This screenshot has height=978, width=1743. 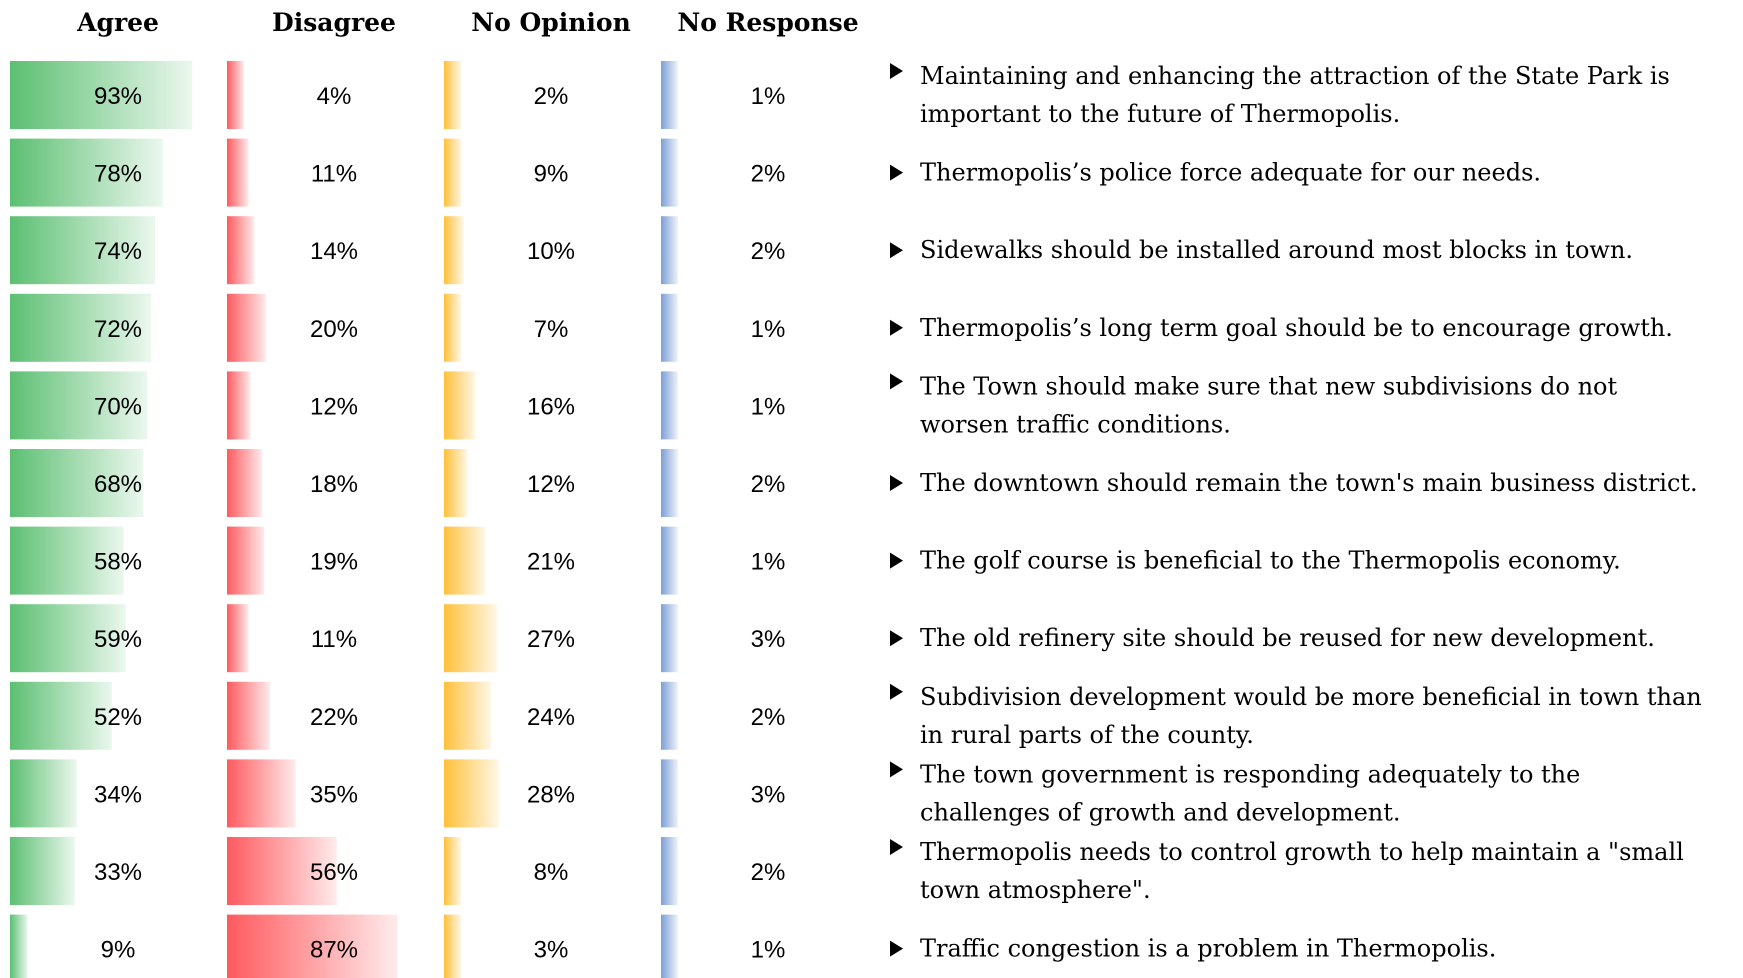 I want to click on value-label-disagree-row-12: 87%, so click(x=334, y=950).